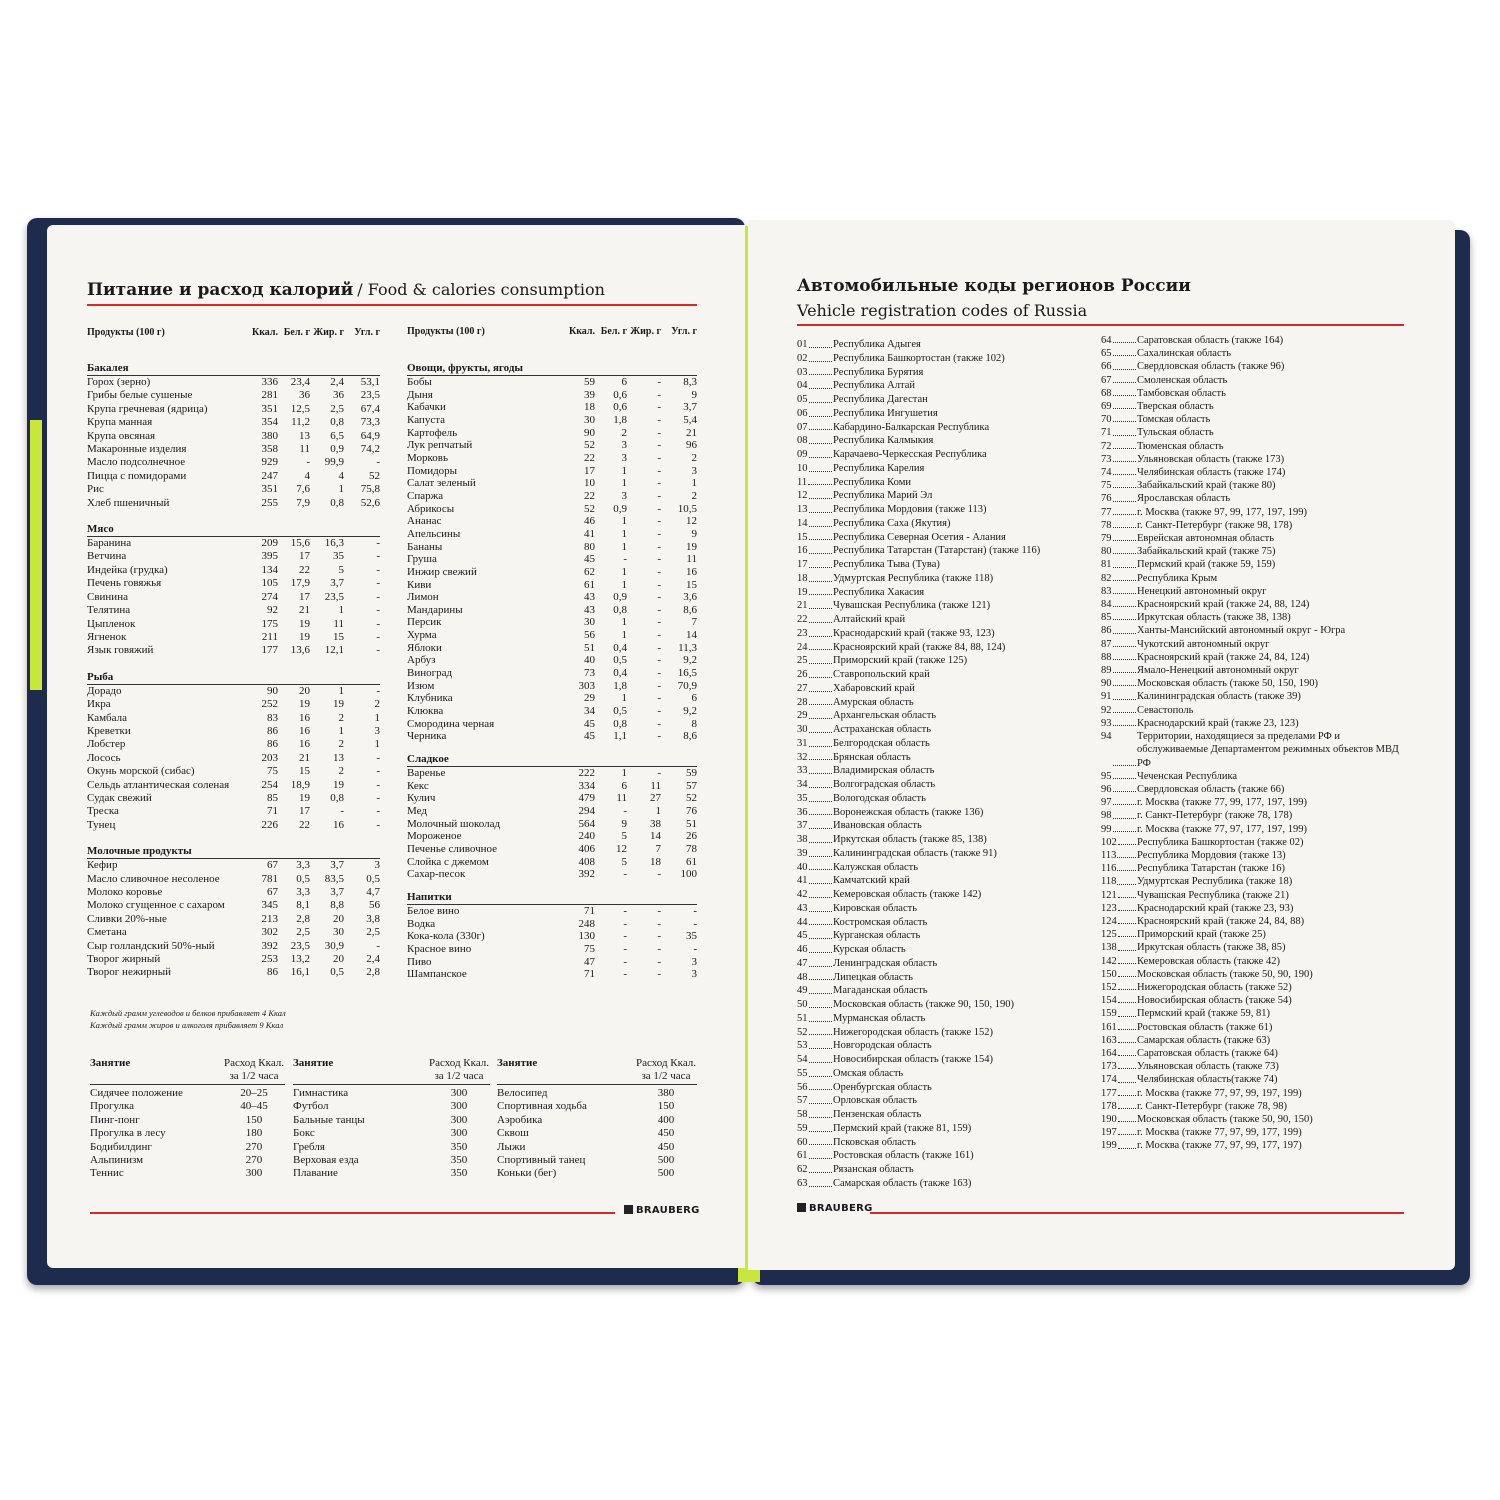 The width and height of the screenshot is (1500, 1500). Describe the element at coordinates (254, 1093) in the screenshot. I see `activity-value: 20–25` at that location.